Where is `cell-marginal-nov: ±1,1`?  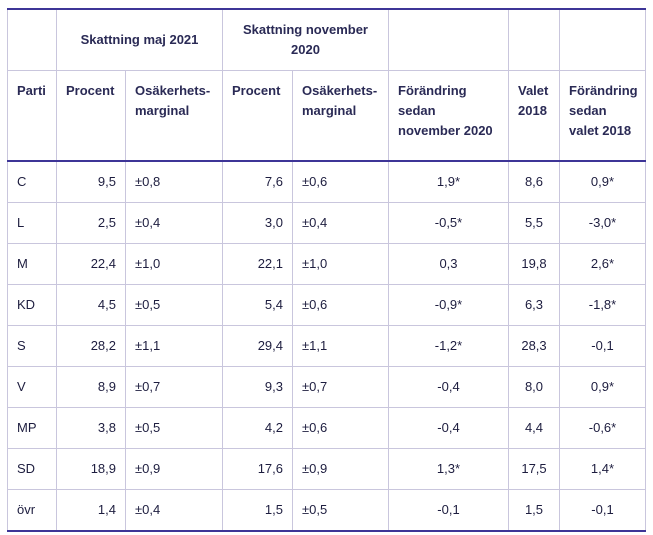
cell-marginal-nov: ±1,1 is located at coordinates (340, 346).